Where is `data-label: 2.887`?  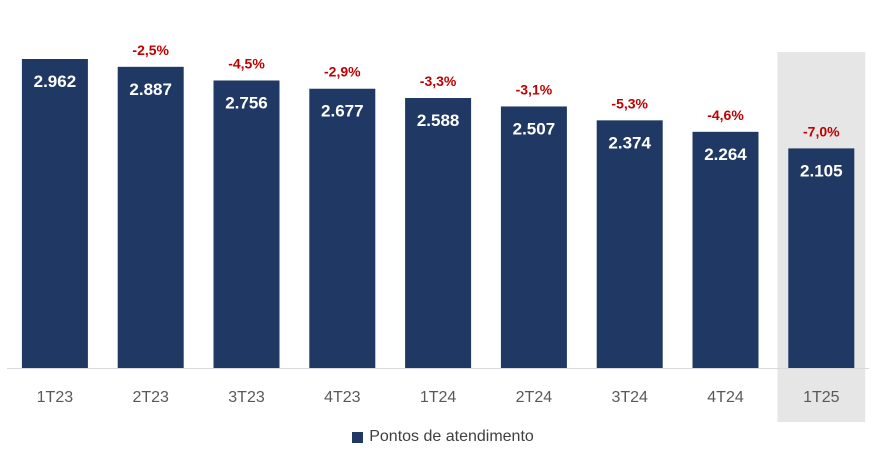
data-label: 2.887 is located at coordinates (150, 89).